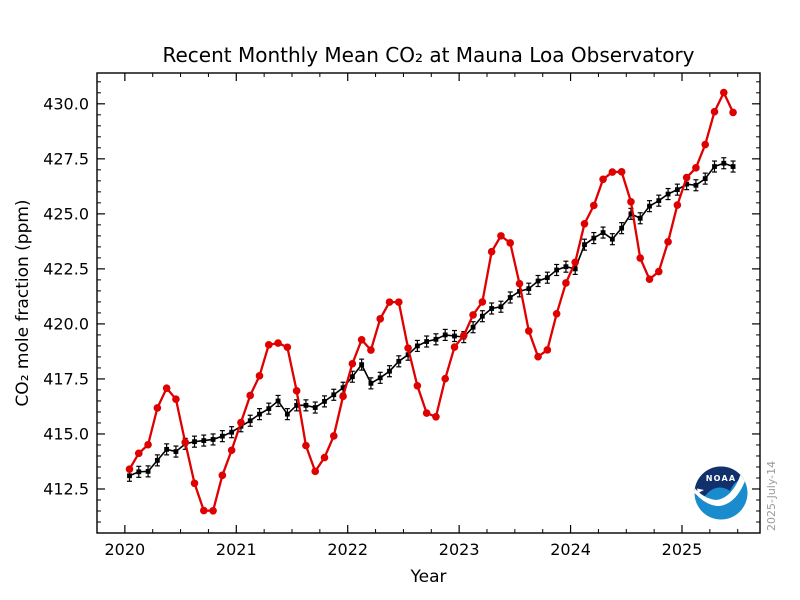 This screenshot has width=800, height=600. I want to click on y-axis-label: CO₂ mole fraction (ppm), so click(23, 302).